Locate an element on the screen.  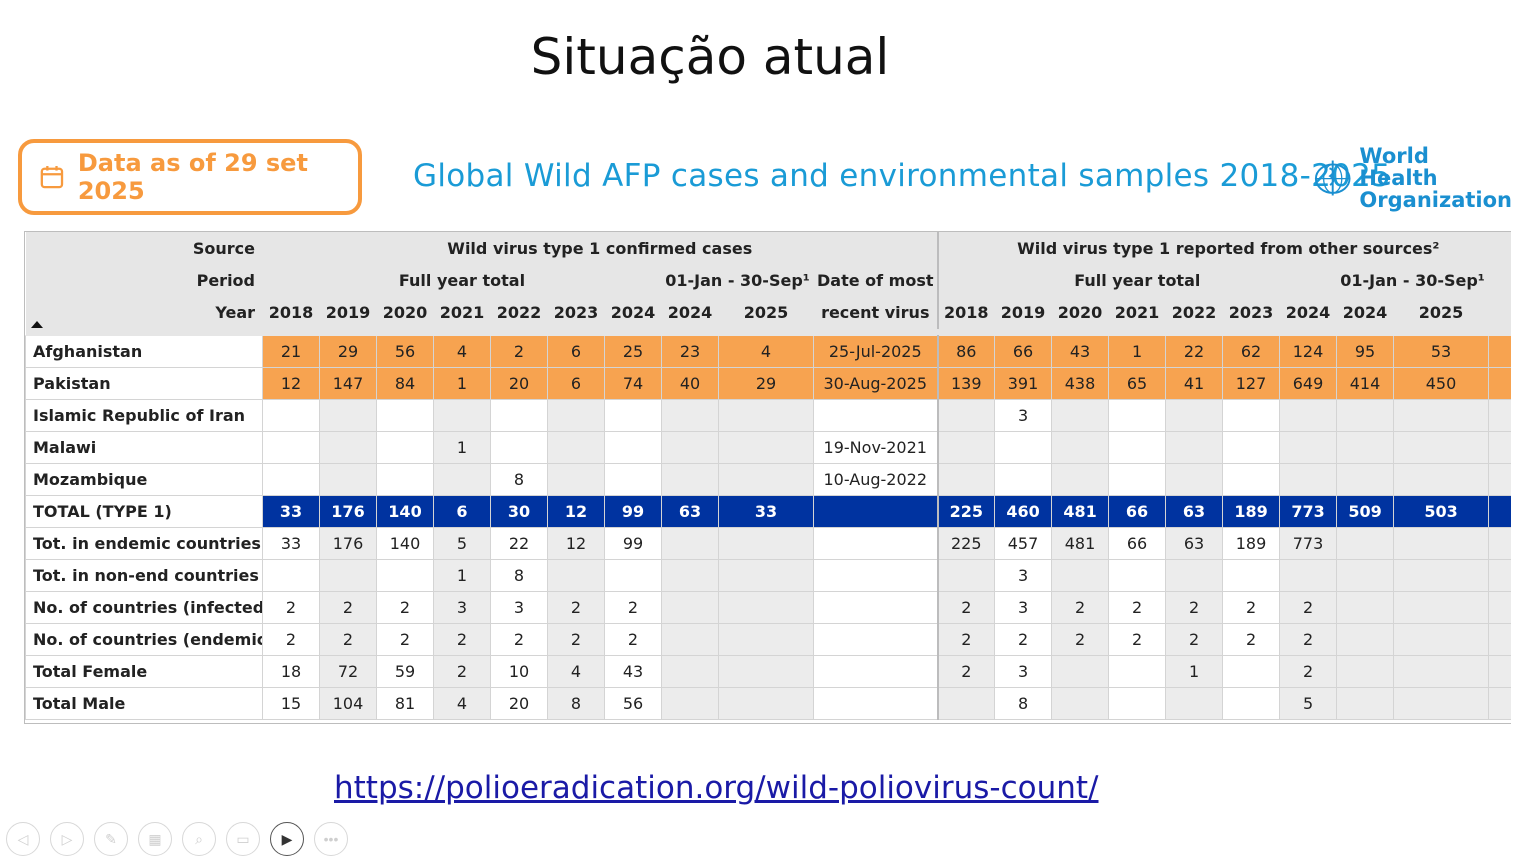
group-header-confirmed: Wild virus type 1 confirmed cases is located at coordinates (600, 248).